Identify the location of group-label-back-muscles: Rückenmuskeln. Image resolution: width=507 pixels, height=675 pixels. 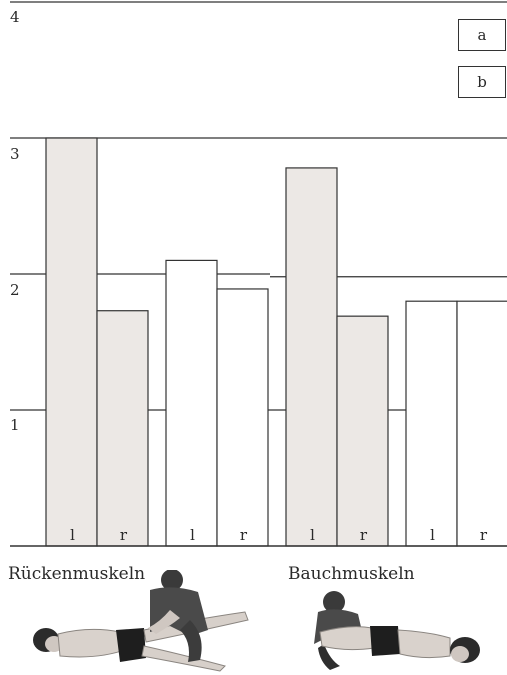
(77, 574).